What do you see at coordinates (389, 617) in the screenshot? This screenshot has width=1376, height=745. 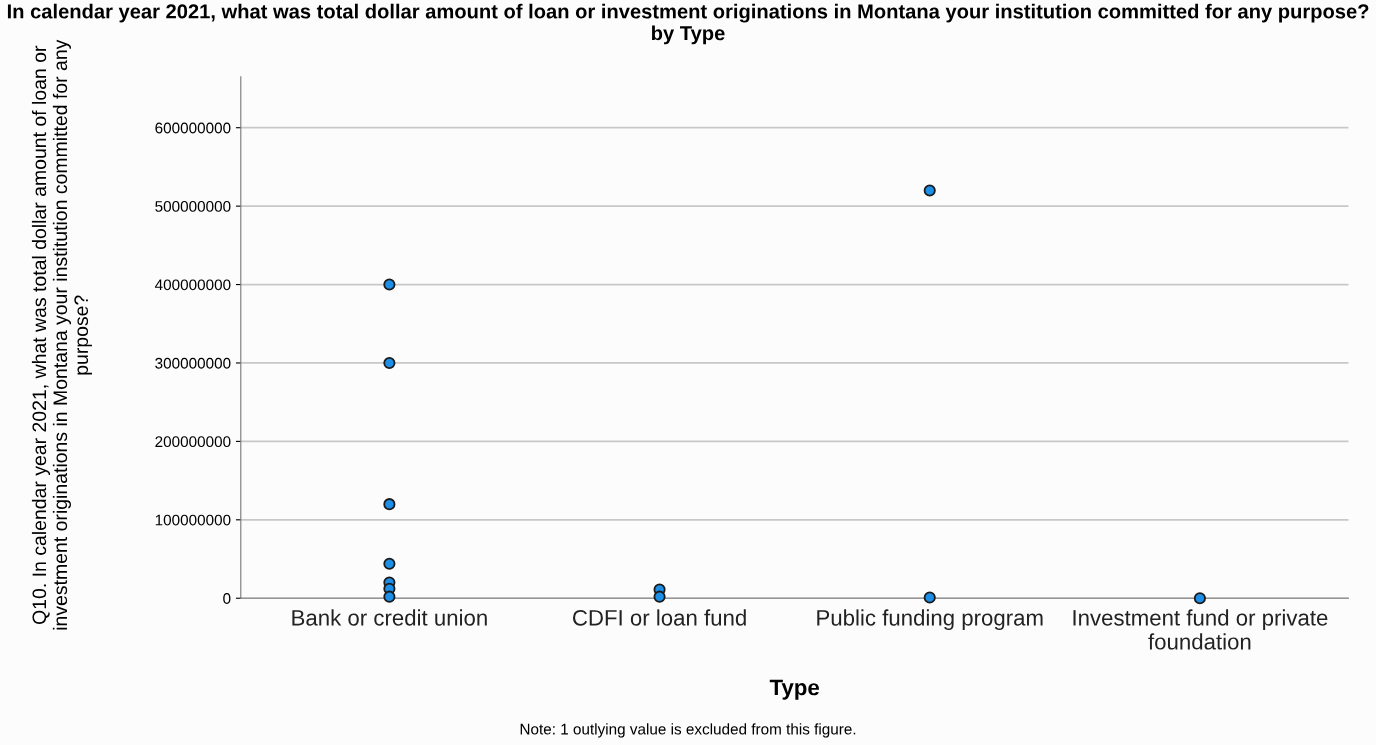 I see `x-tick-label: Bank or credit union` at bounding box center [389, 617].